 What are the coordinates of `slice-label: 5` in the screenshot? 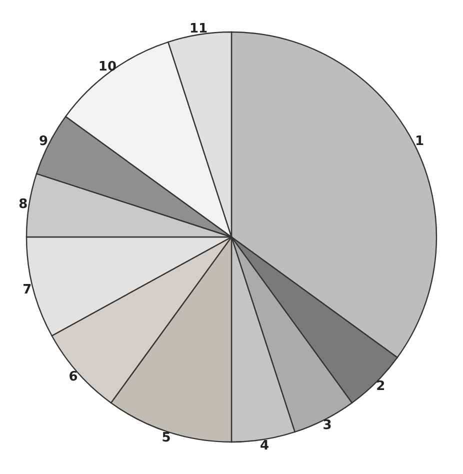 It's located at (166, 438).